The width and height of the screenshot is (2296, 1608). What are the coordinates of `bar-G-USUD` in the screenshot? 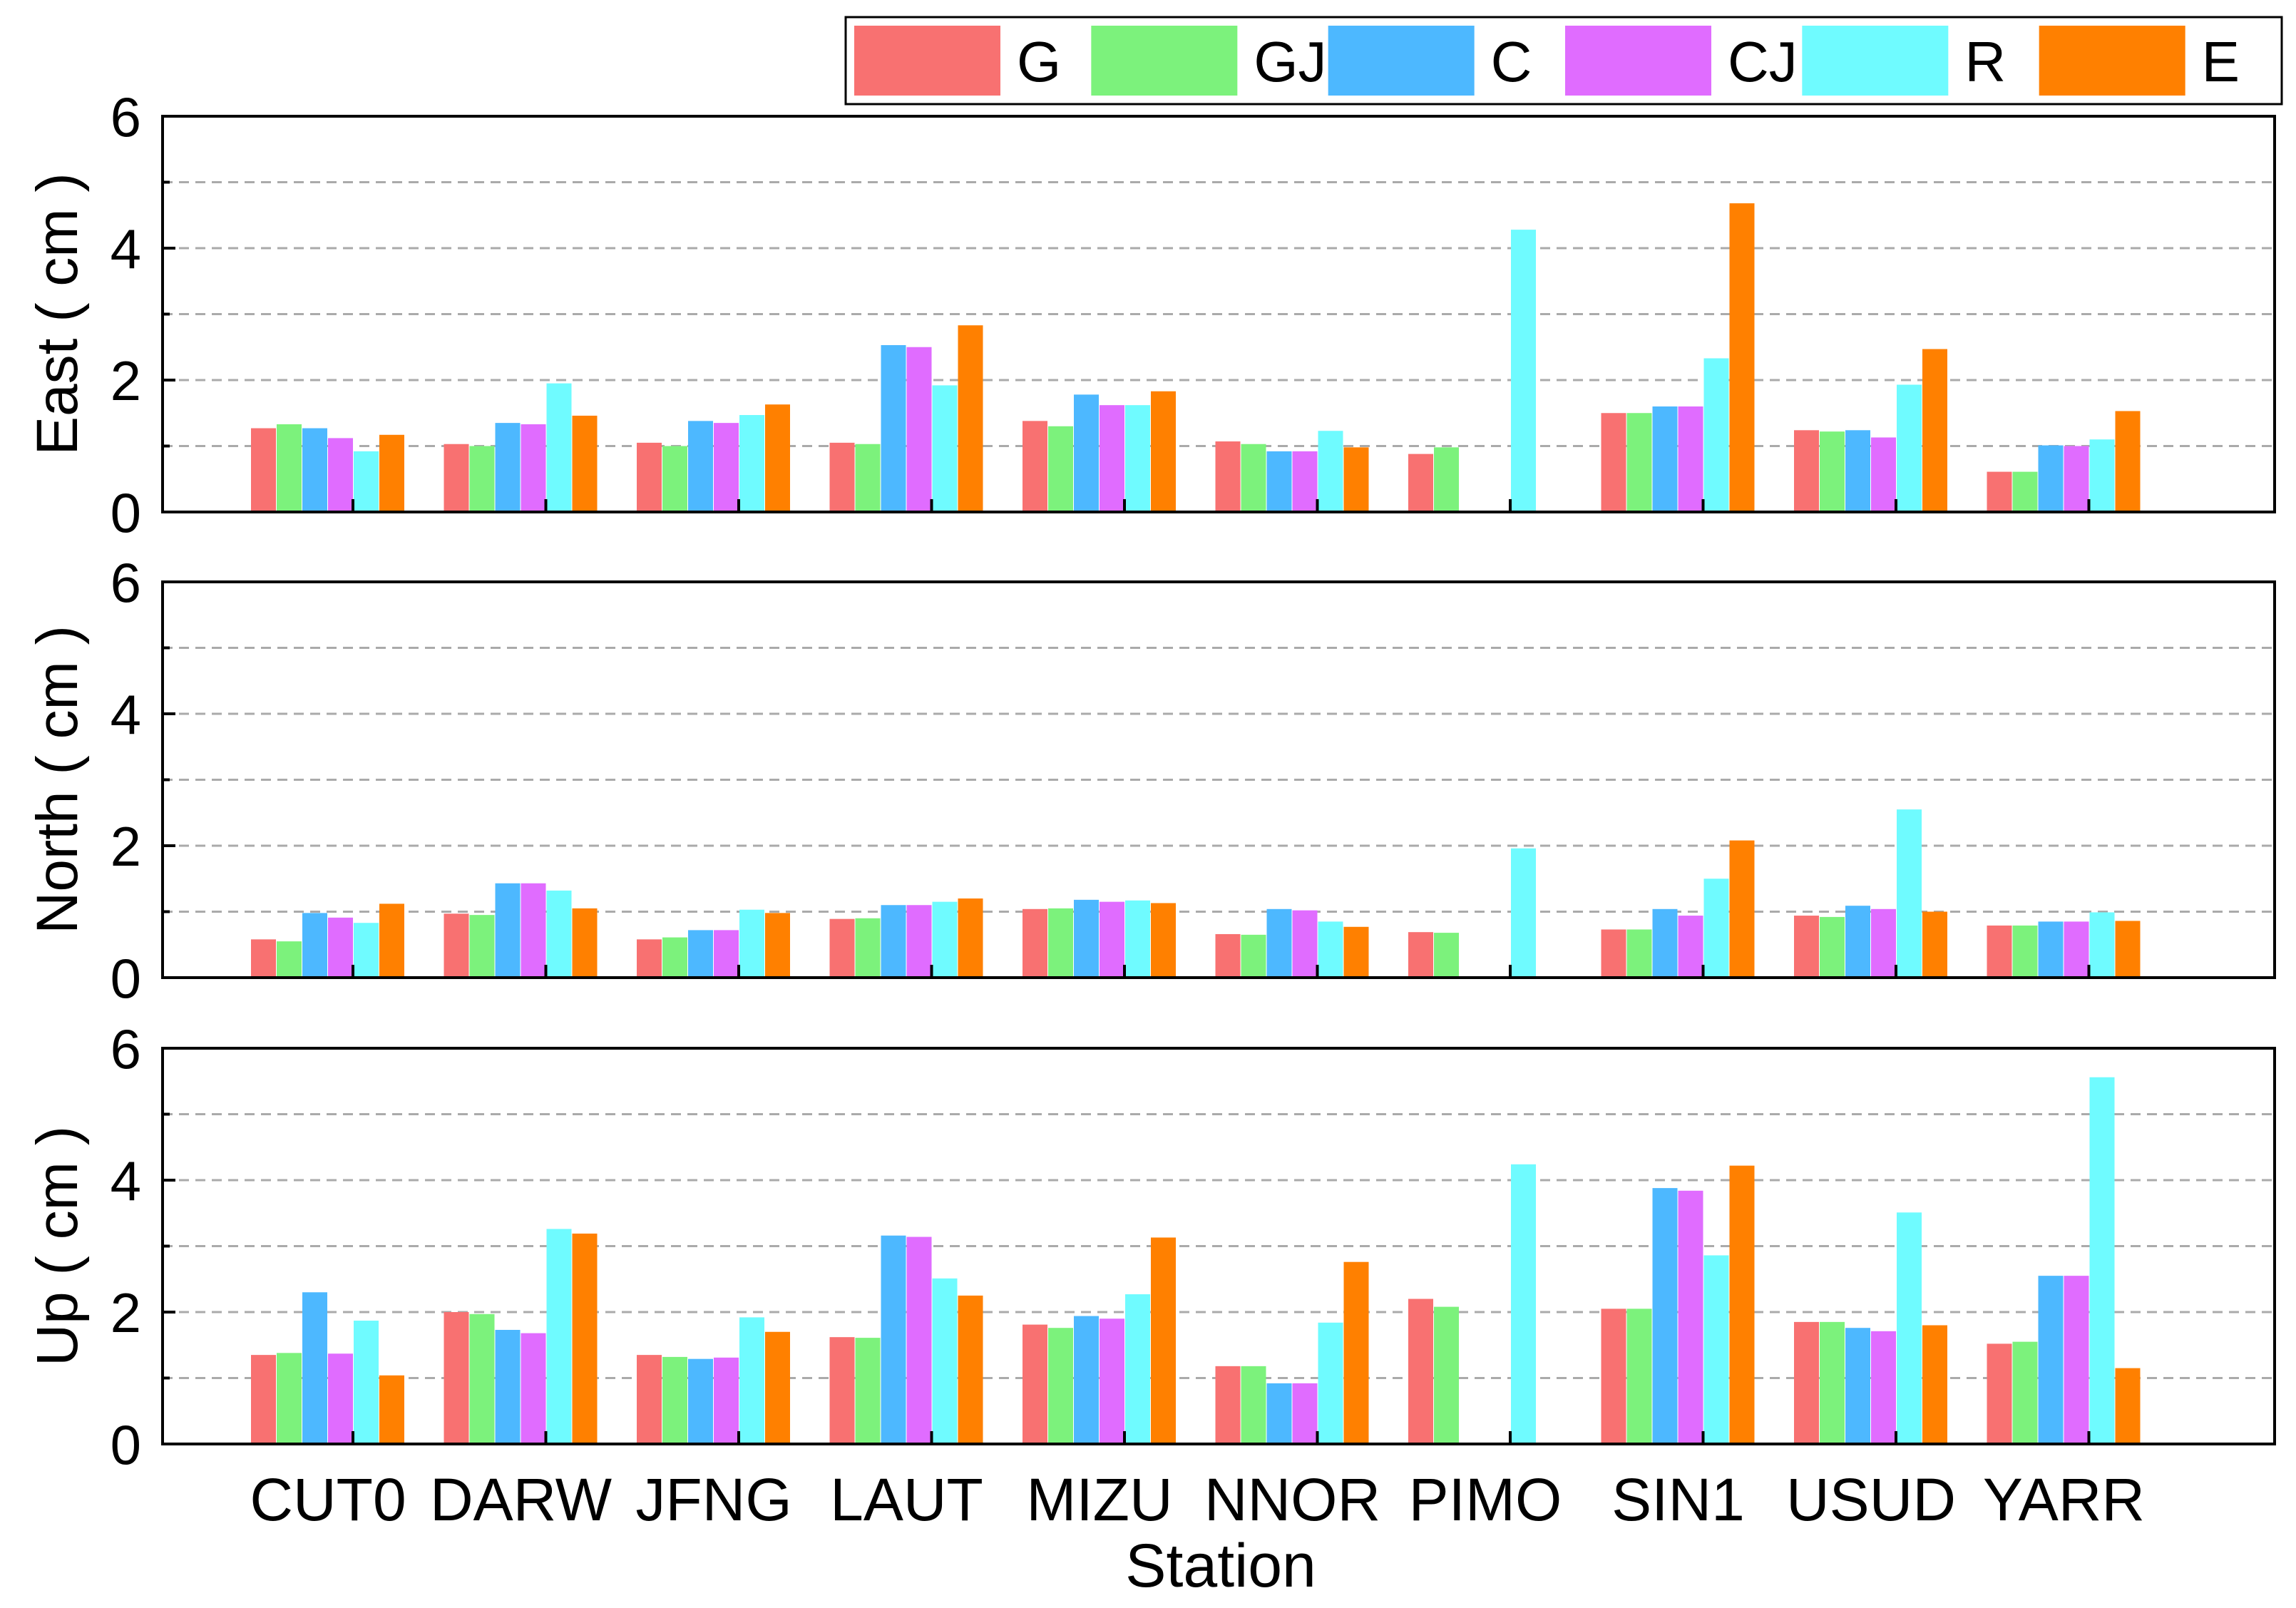 It's located at (1806, 471).